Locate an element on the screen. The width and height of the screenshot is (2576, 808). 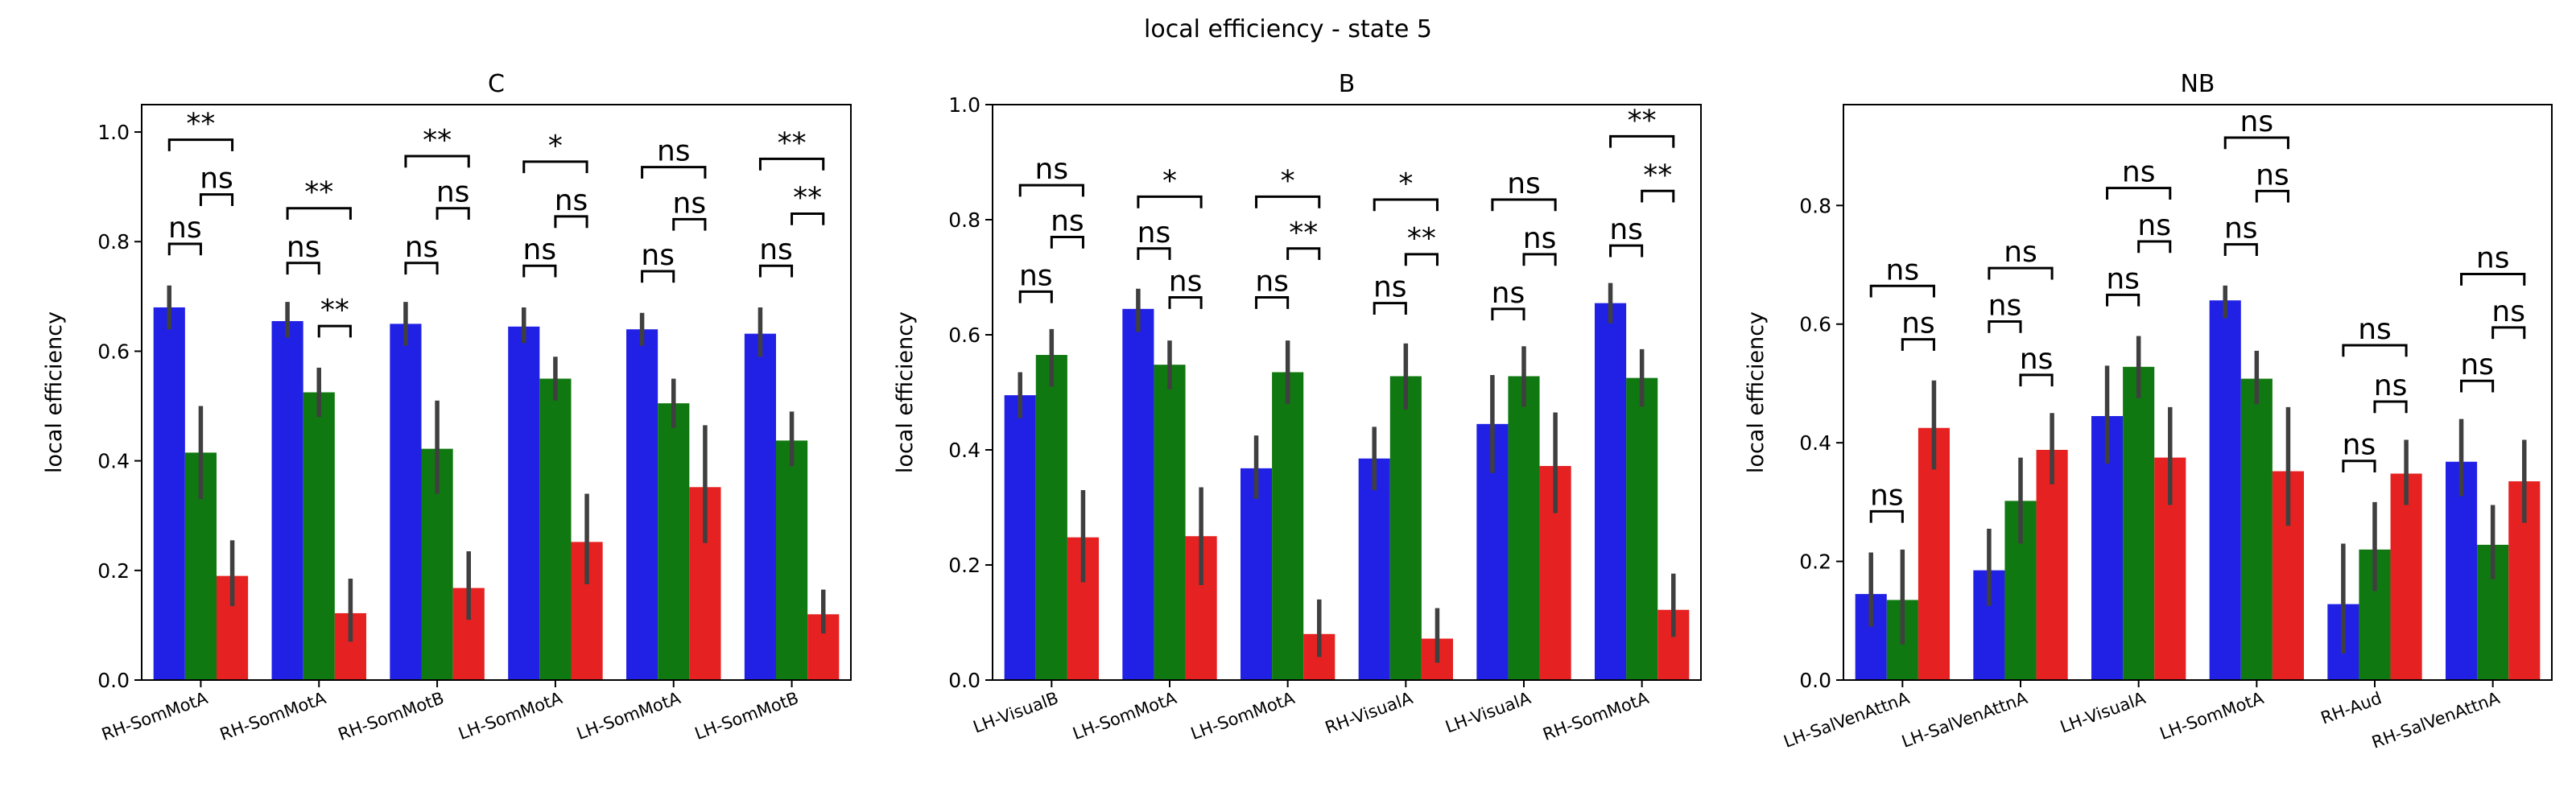
x-tick-label: RH-Aud is located at coordinates (2351, 708).